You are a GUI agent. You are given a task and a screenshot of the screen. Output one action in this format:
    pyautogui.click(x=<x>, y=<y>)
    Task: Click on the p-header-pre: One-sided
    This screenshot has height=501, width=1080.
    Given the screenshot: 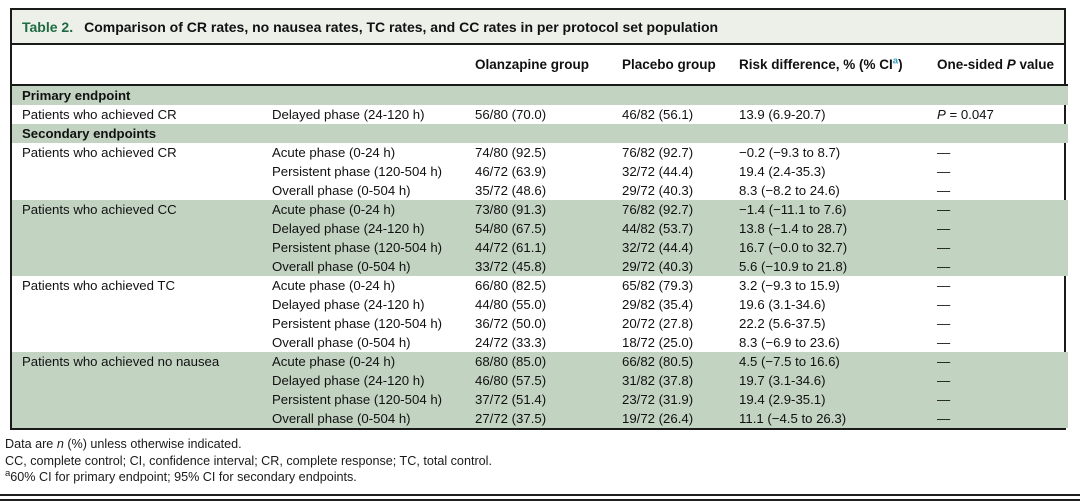 What is the action you would take?
    pyautogui.click(x=972, y=64)
    